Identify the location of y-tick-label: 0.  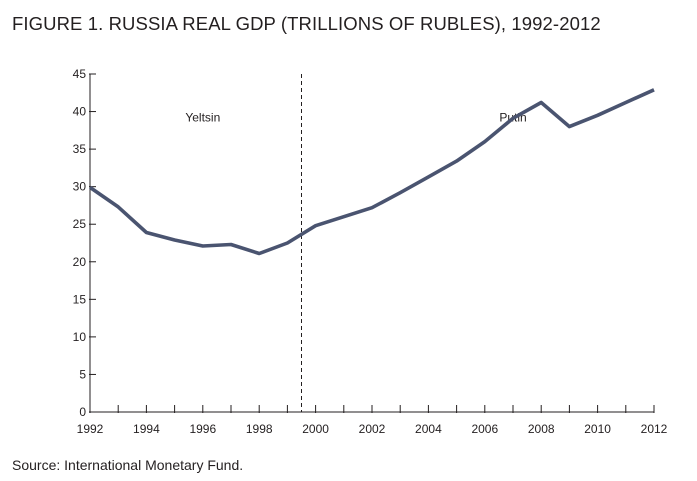
(82, 412).